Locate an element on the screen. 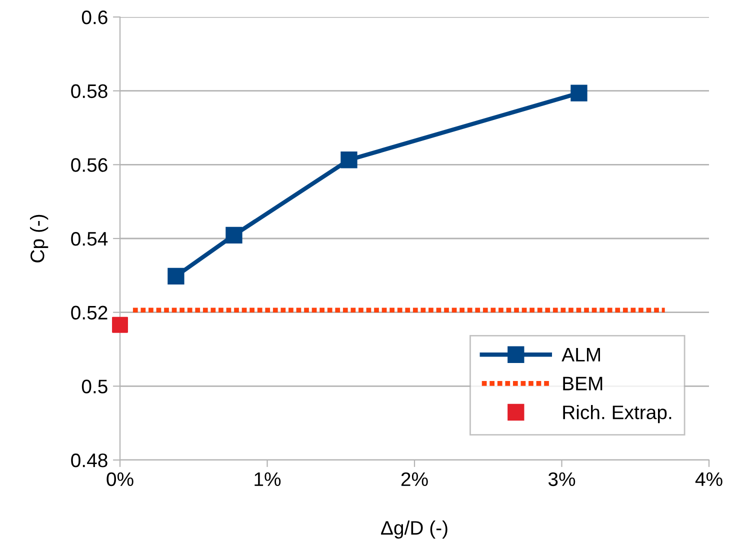  legend-label: ALM is located at coordinates (581, 355).